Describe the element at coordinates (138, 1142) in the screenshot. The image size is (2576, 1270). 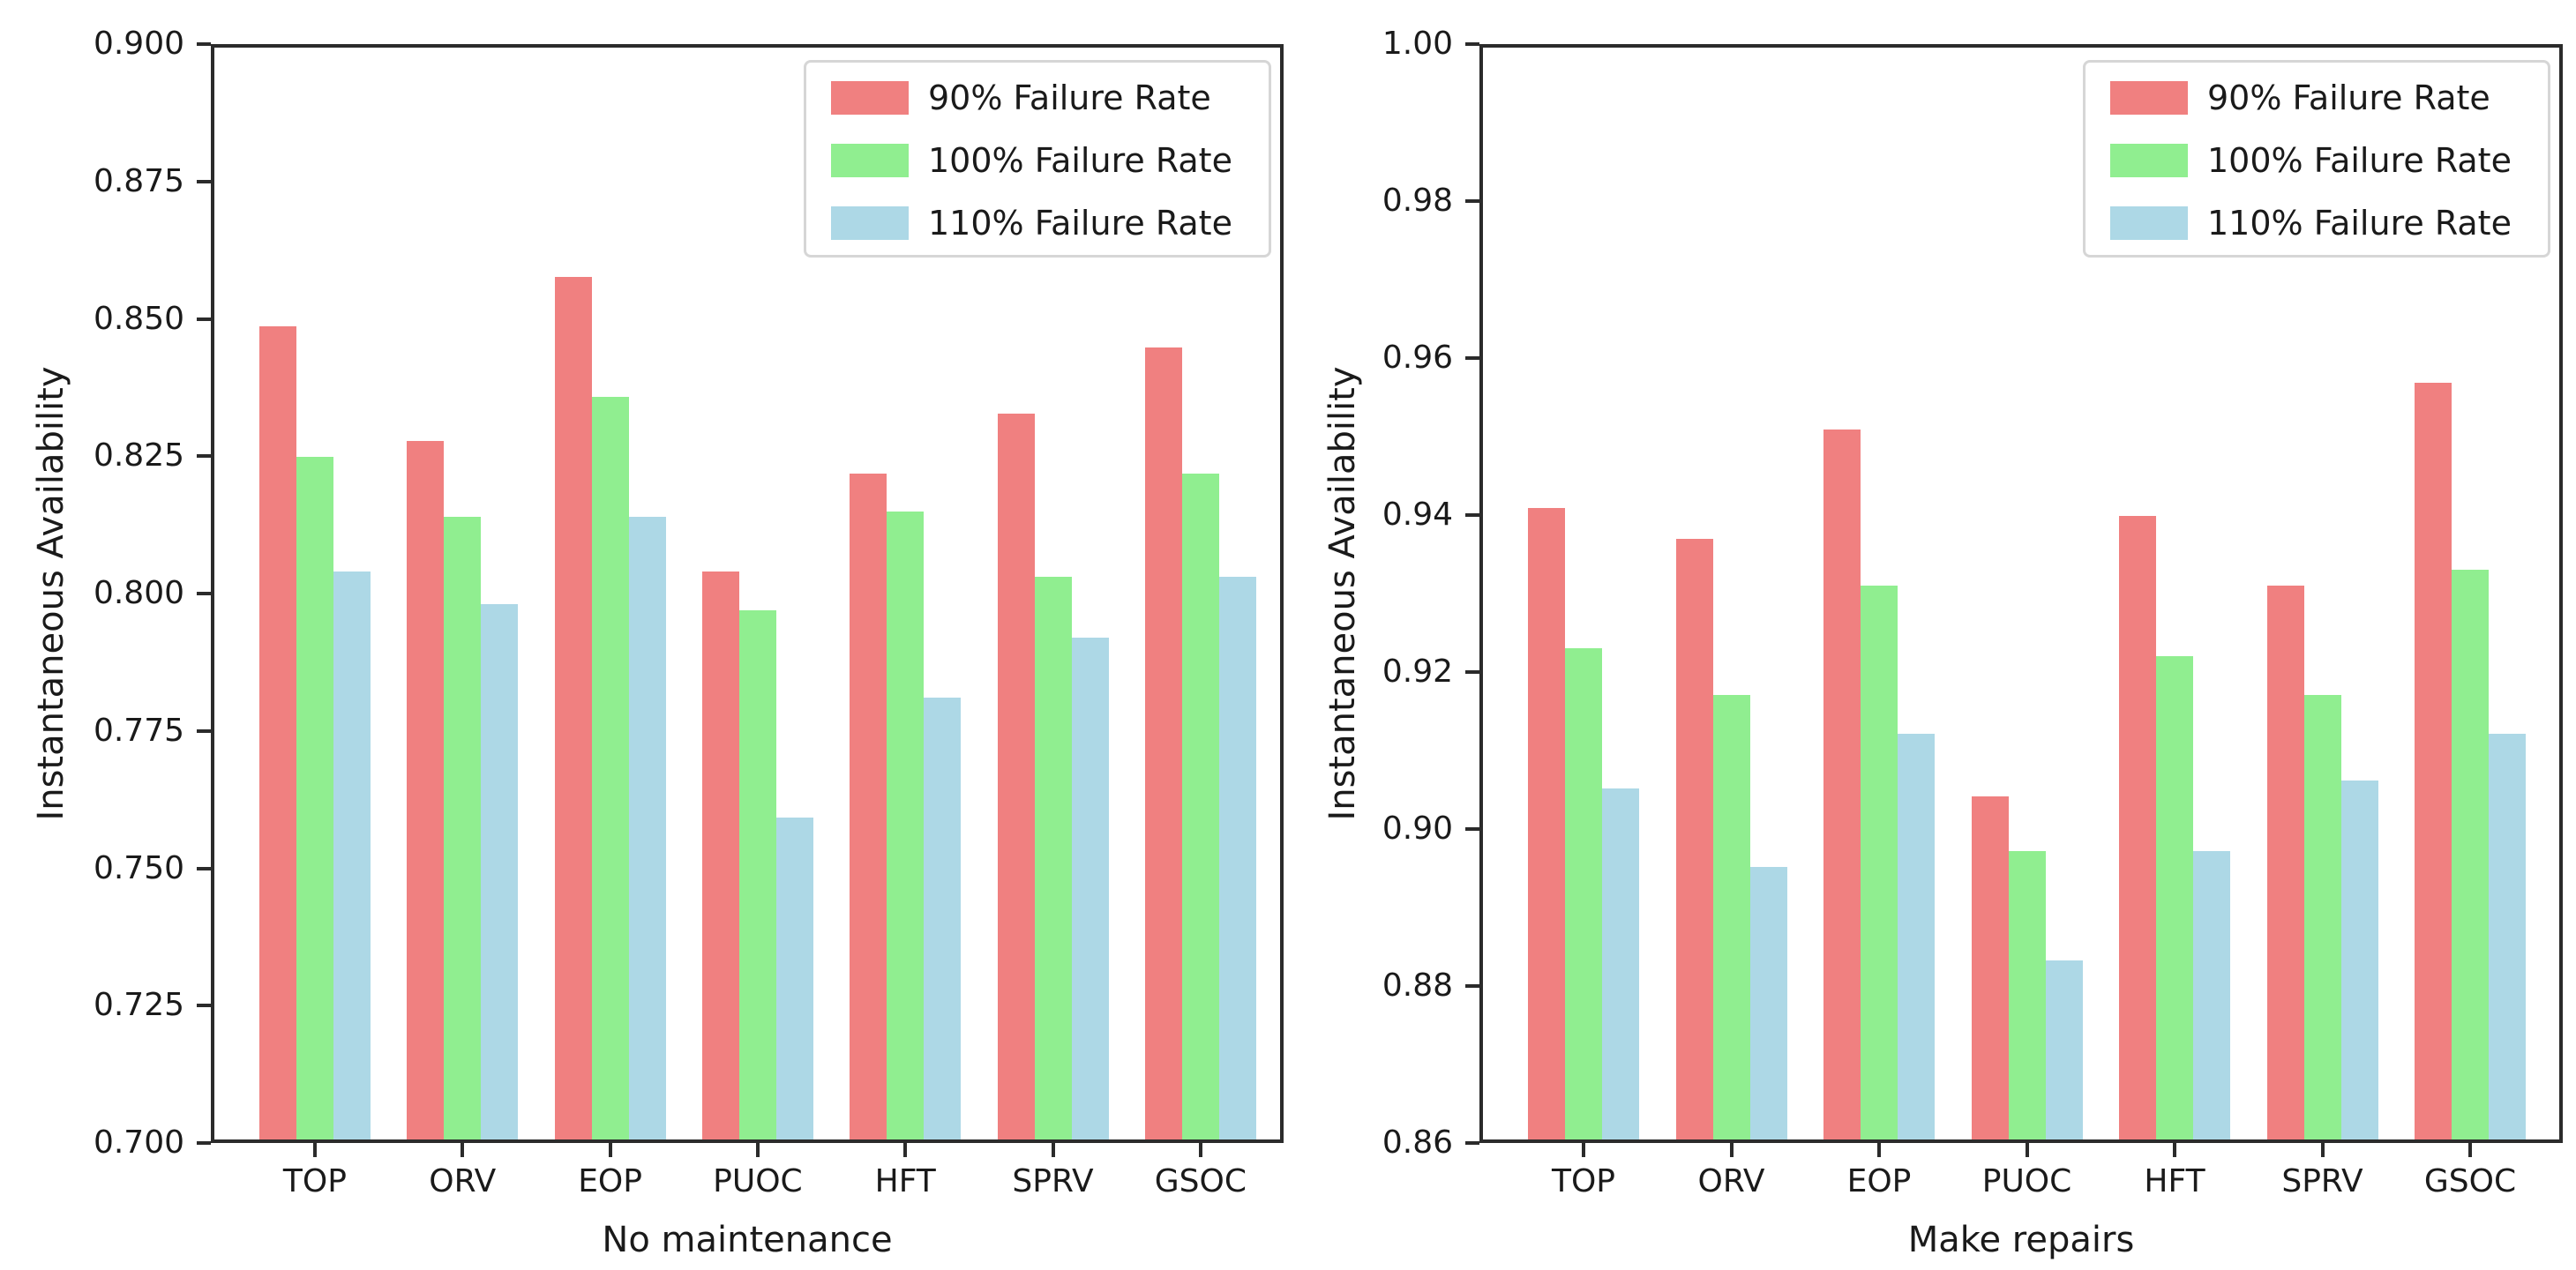
I see `y-tick-label: 0.700` at that location.